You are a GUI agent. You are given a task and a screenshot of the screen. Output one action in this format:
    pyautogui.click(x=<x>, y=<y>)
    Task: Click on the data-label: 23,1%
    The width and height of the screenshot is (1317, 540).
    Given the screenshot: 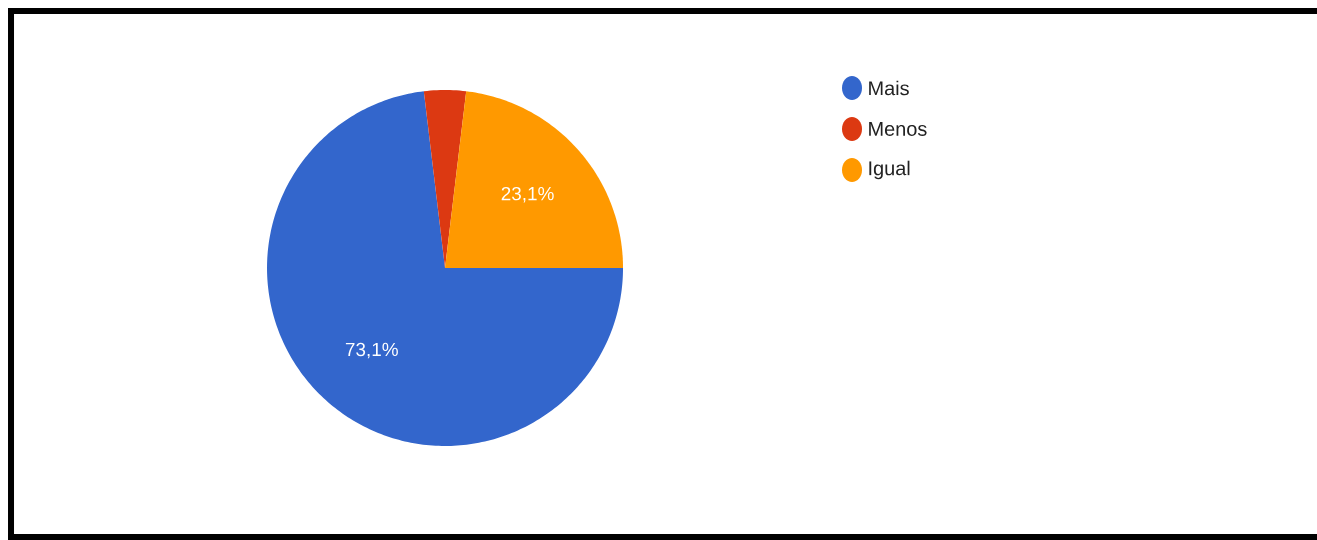 What is the action you would take?
    pyautogui.click(x=527, y=194)
    